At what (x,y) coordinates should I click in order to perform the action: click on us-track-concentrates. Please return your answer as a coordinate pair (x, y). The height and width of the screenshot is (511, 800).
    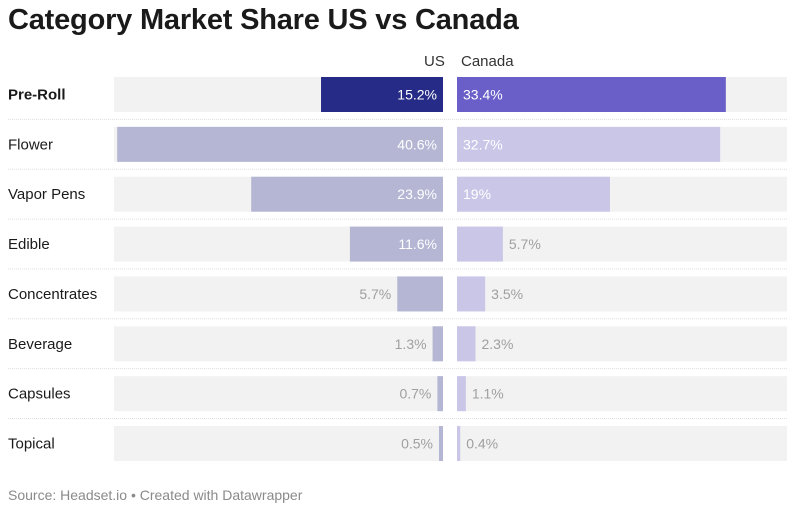
    Looking at the image, I should click on (278, 294).